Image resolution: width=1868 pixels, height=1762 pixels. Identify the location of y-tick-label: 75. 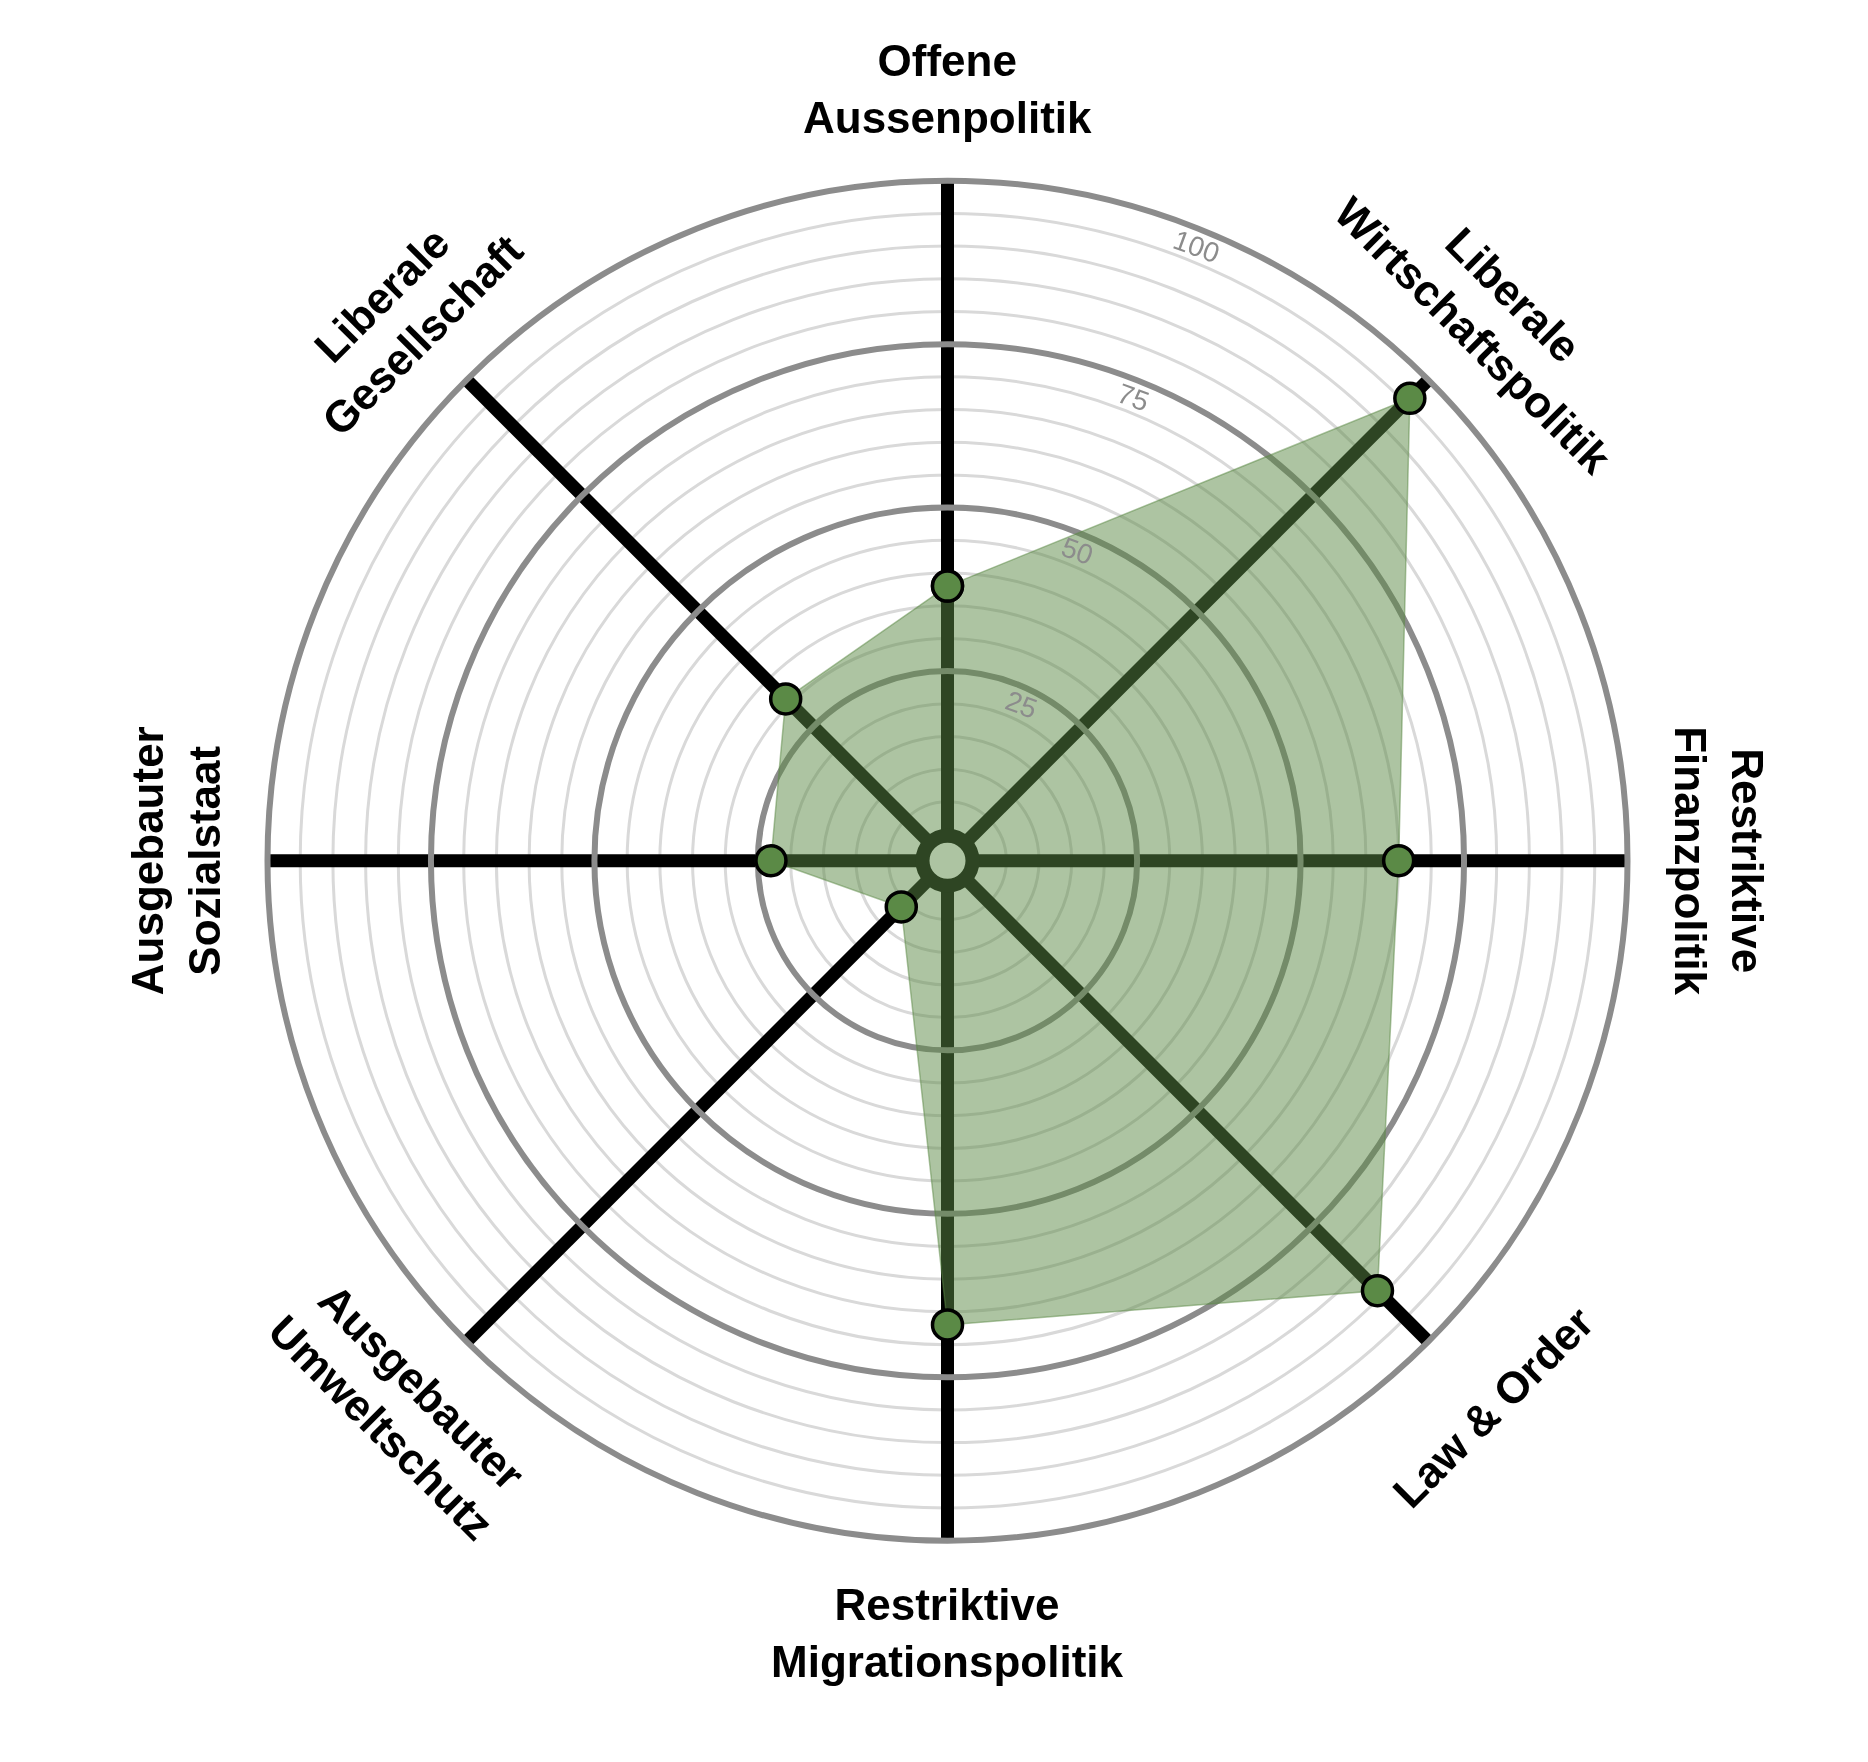
(1133, 397).